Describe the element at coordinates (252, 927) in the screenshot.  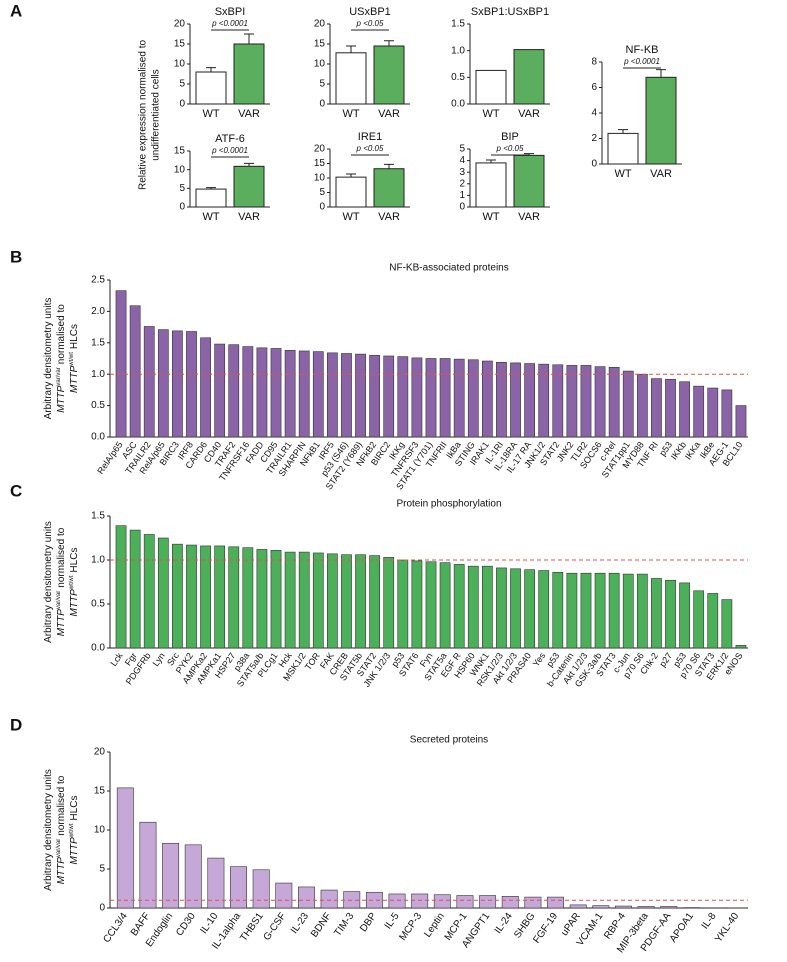
I see `x-tick-label: THBS1` at that location.